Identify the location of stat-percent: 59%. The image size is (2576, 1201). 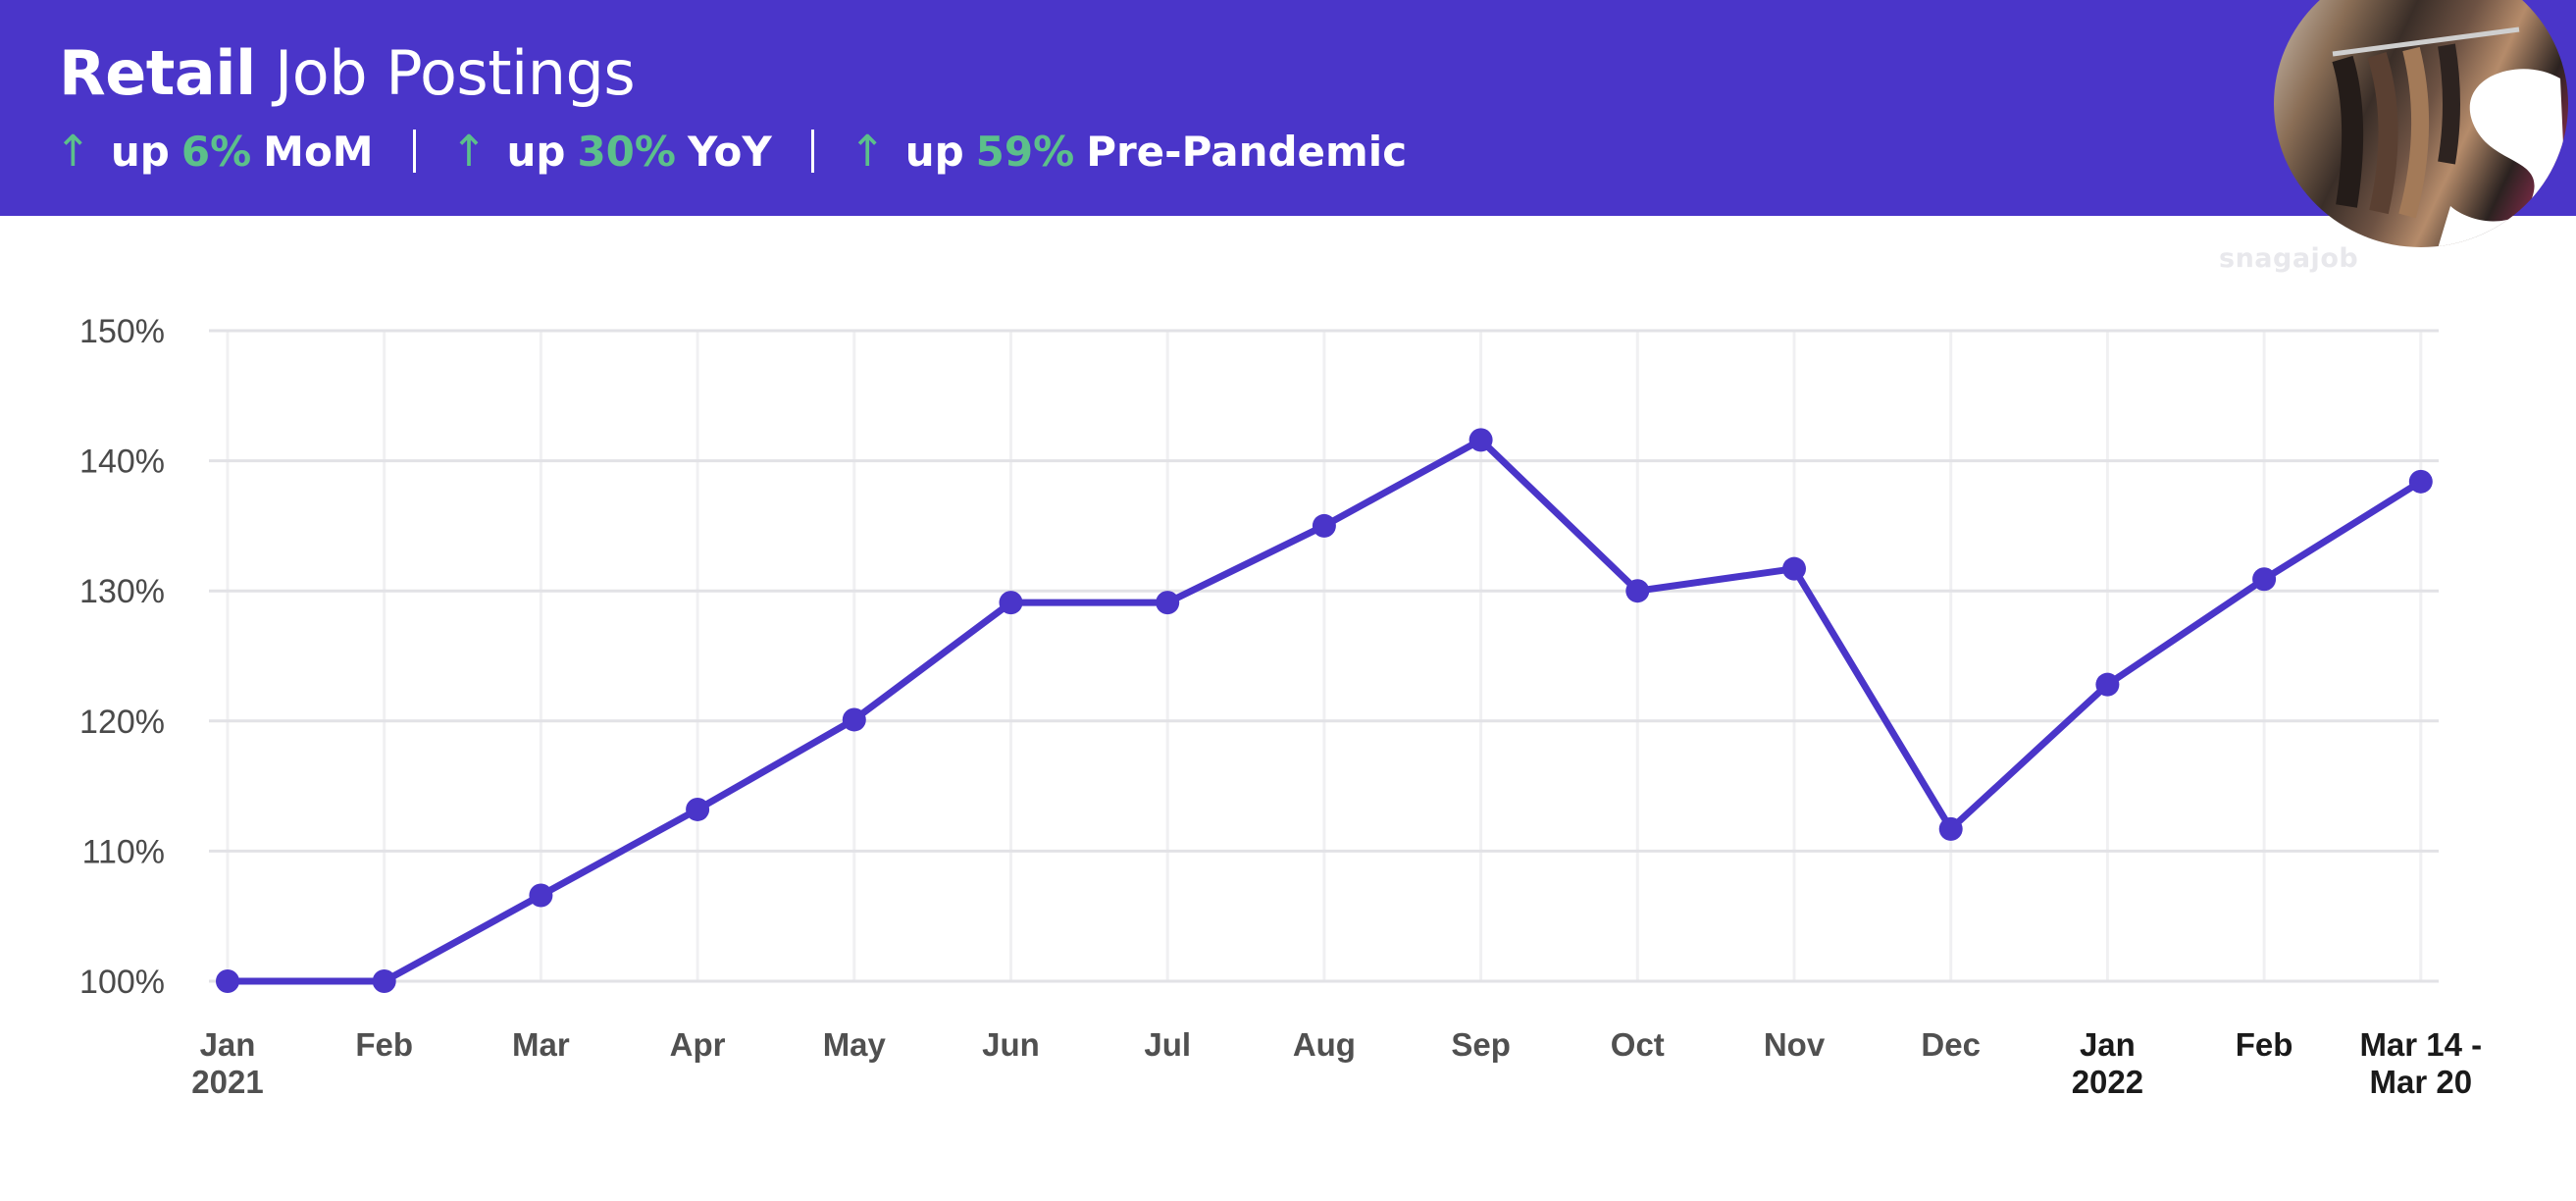
(1025, 151).